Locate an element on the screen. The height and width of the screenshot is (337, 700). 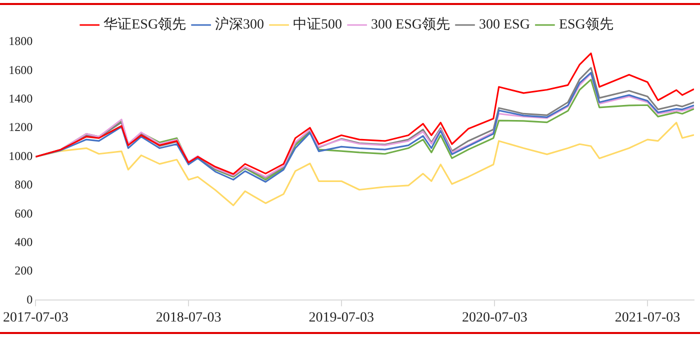
y-tick-label: 600 is located at coordinates (23, 213).